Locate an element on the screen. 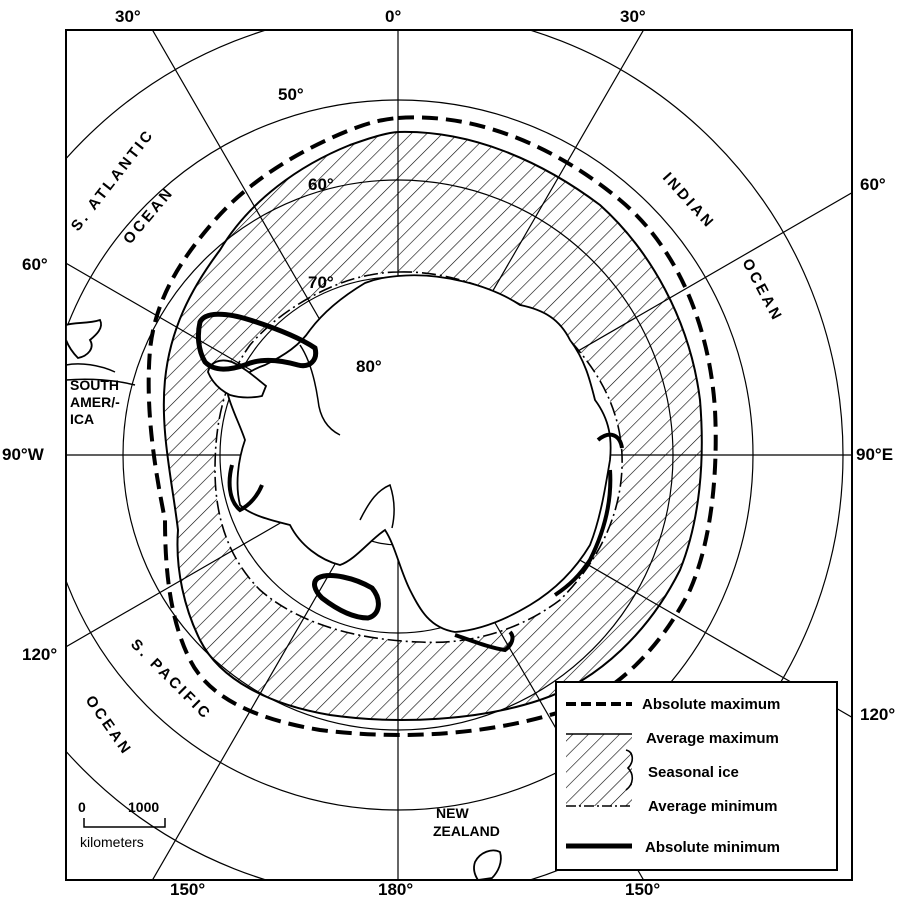 The height and width of the screenshot is (902, 907). label-lat-80: 80° is located at coordinates (369, 366).